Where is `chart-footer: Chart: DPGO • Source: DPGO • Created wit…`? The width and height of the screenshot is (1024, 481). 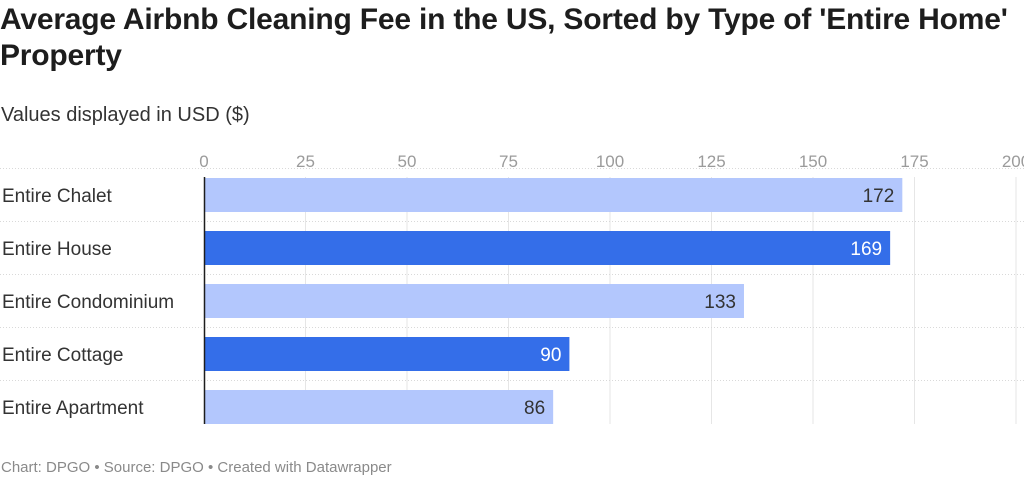 chart-footer: Chart: DPGO • Source: DPGO • Created wit… is located at coordinates (196, 467).